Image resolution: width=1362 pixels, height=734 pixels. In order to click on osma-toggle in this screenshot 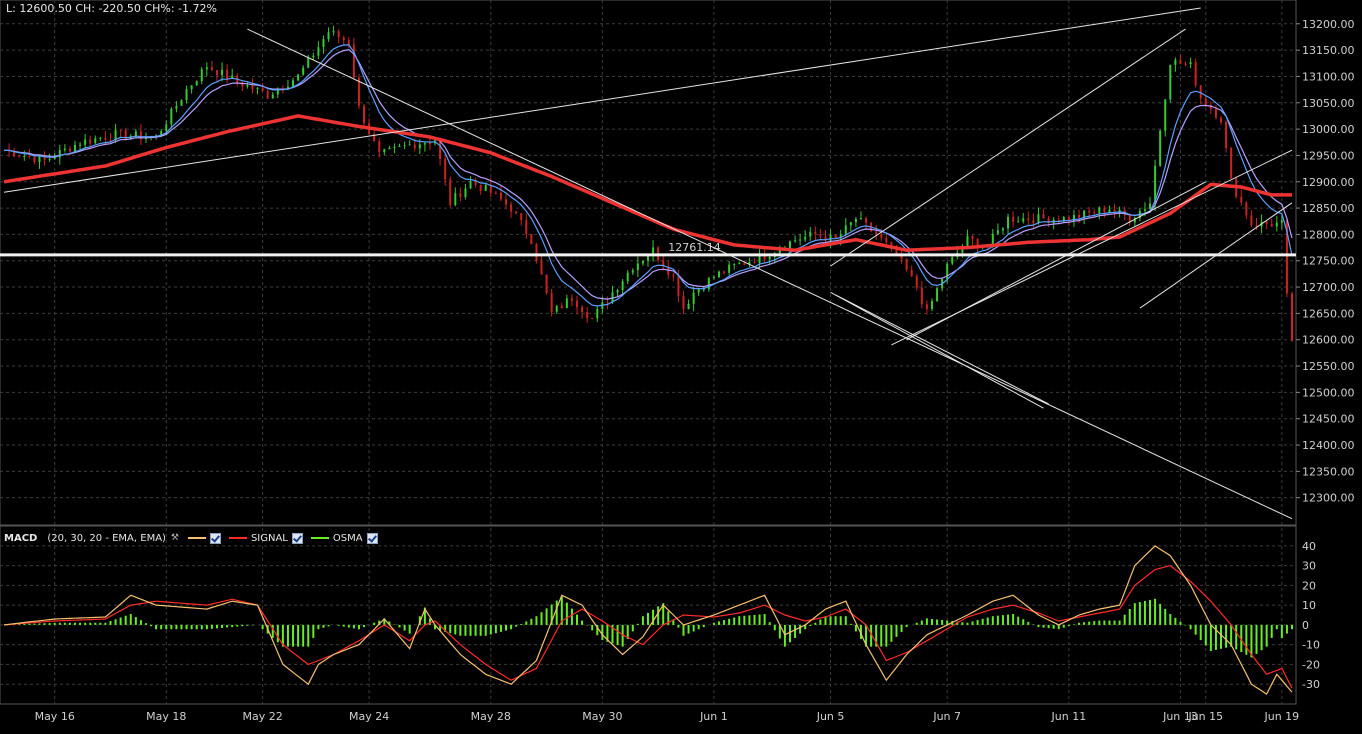, I will do `click(372, 538)`.